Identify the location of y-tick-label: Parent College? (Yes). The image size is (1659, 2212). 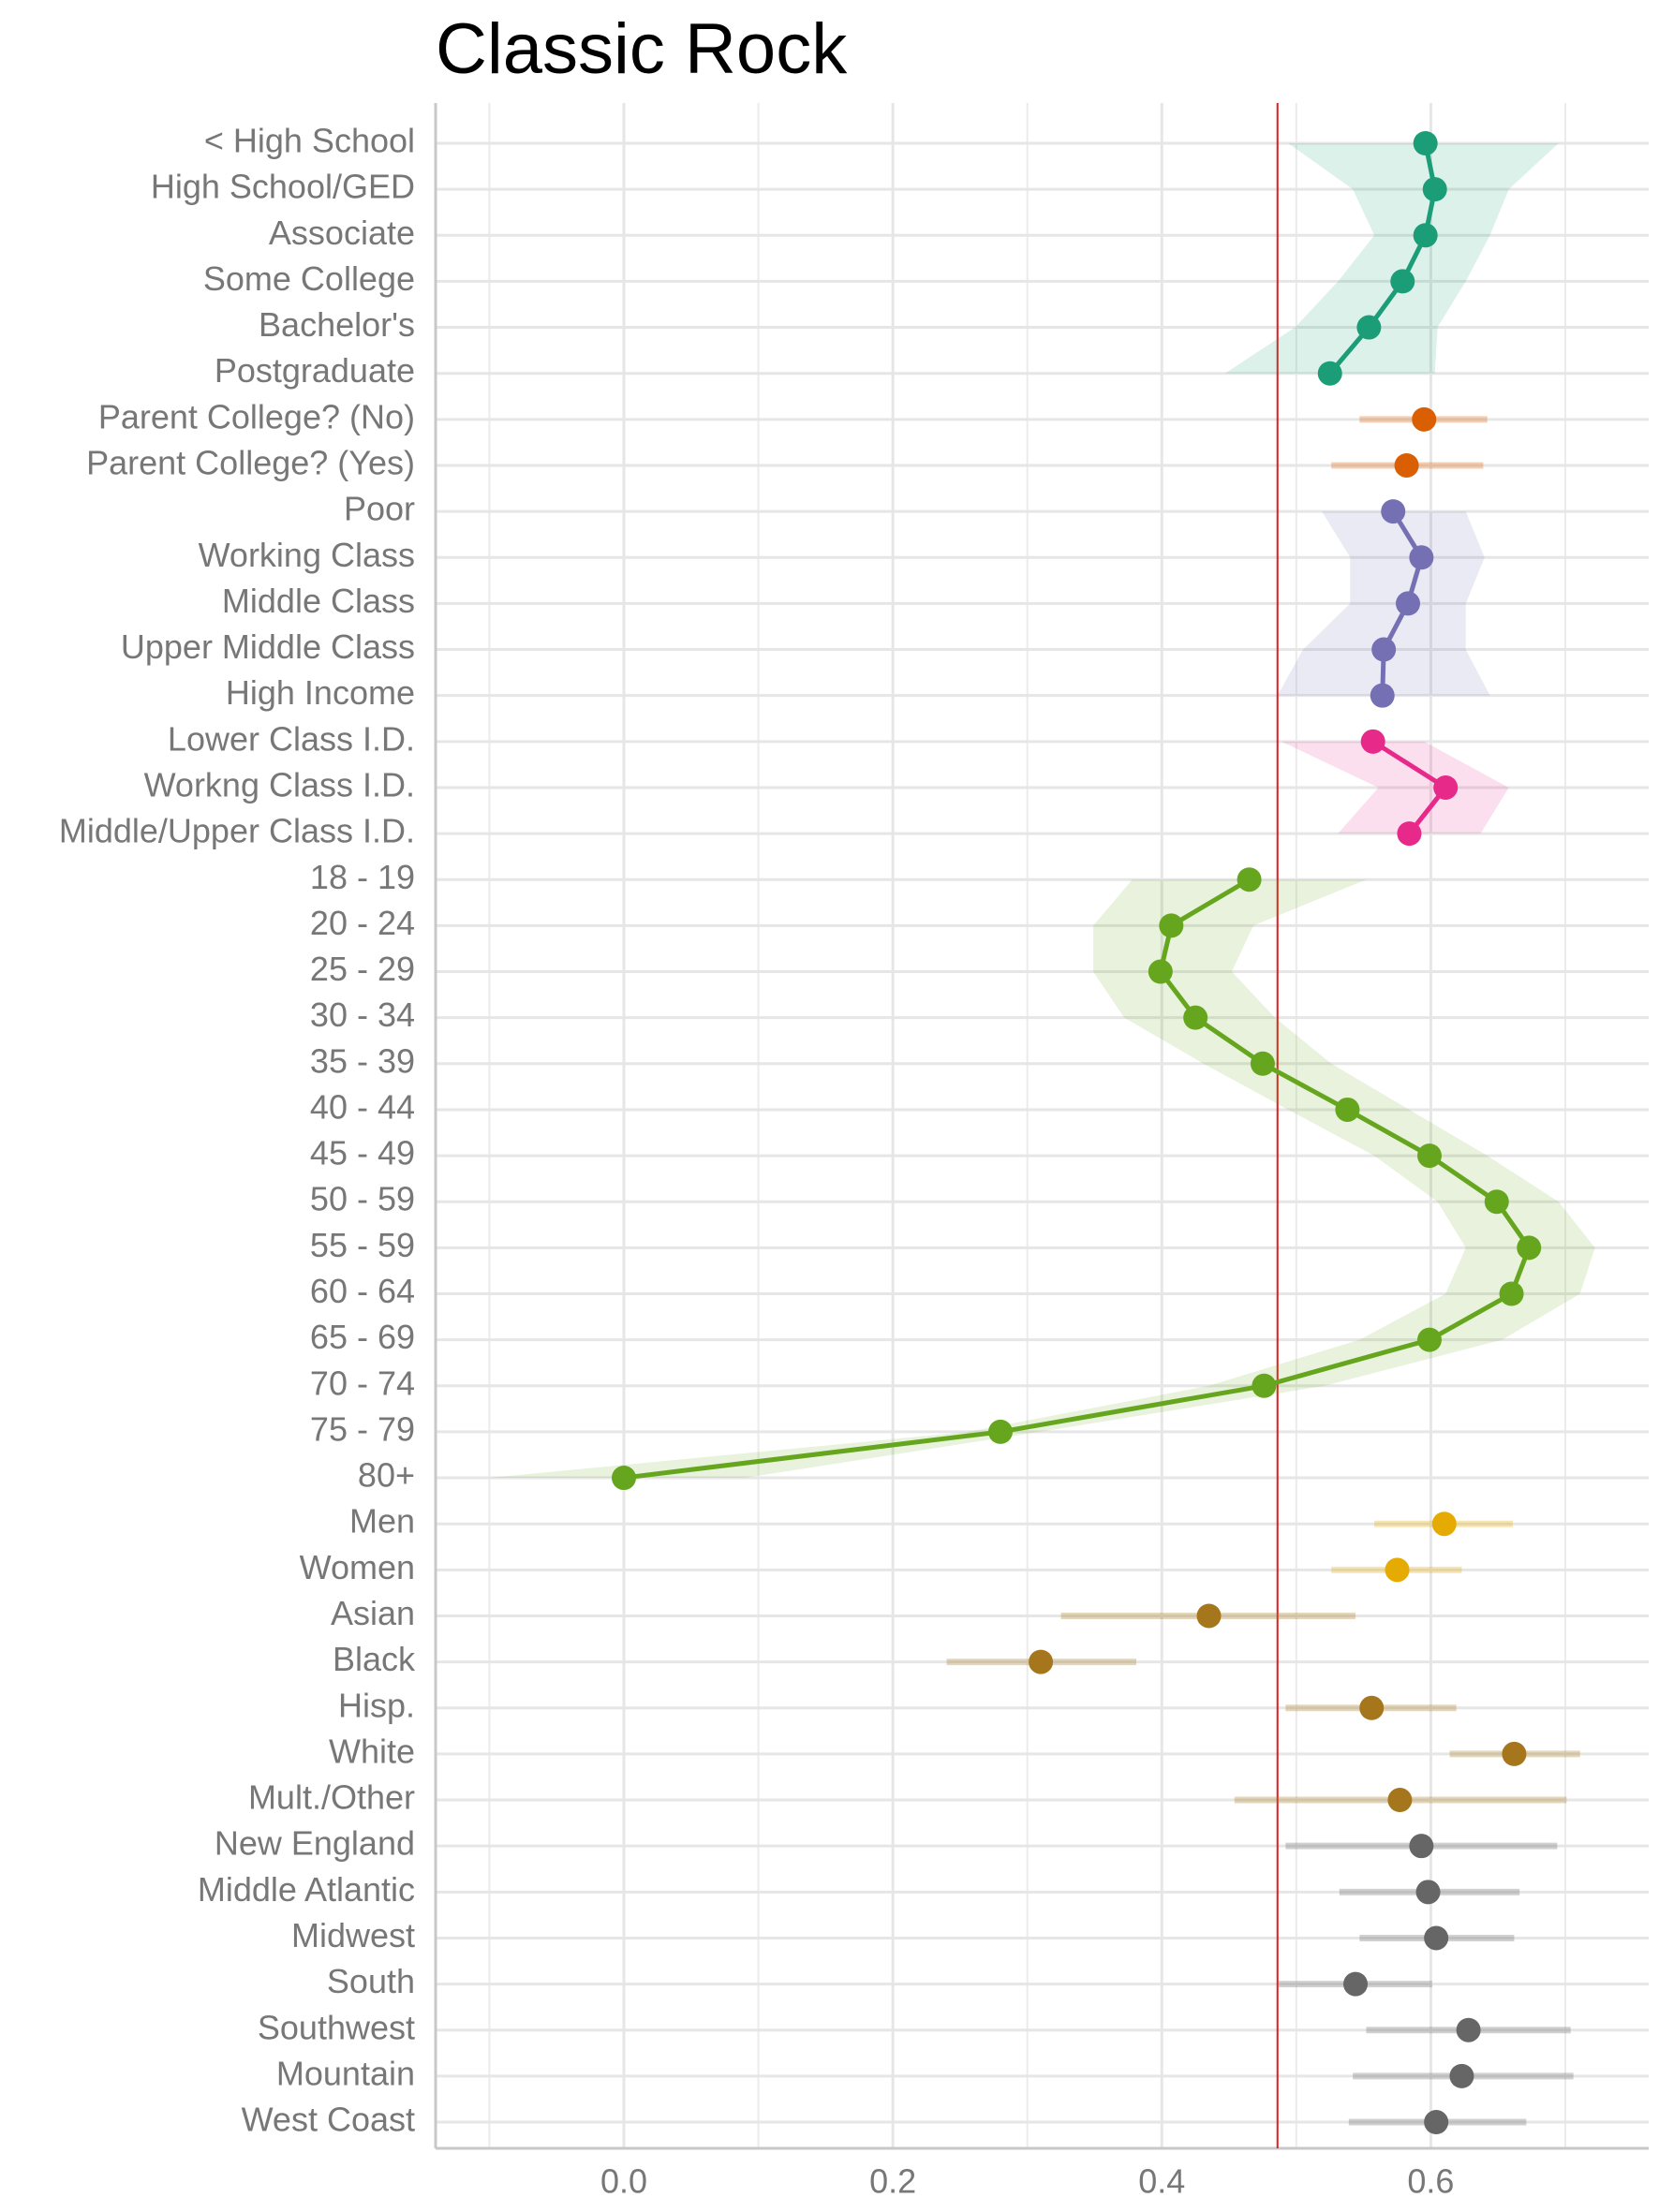
(250, 462).